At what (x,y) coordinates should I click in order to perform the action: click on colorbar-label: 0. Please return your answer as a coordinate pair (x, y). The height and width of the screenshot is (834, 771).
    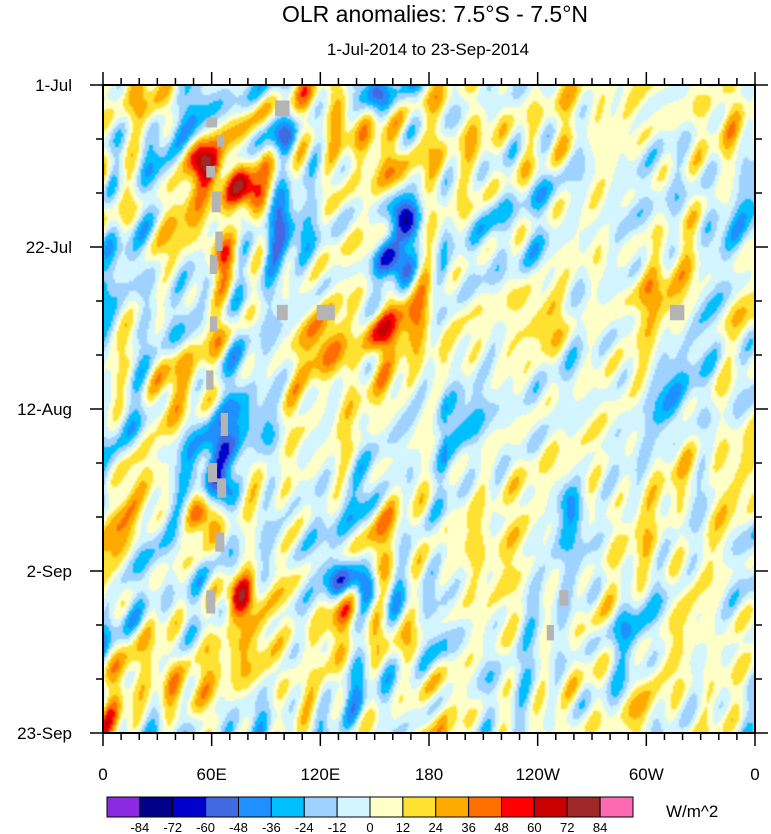
    Looking at the image, I should click on (369, 827).